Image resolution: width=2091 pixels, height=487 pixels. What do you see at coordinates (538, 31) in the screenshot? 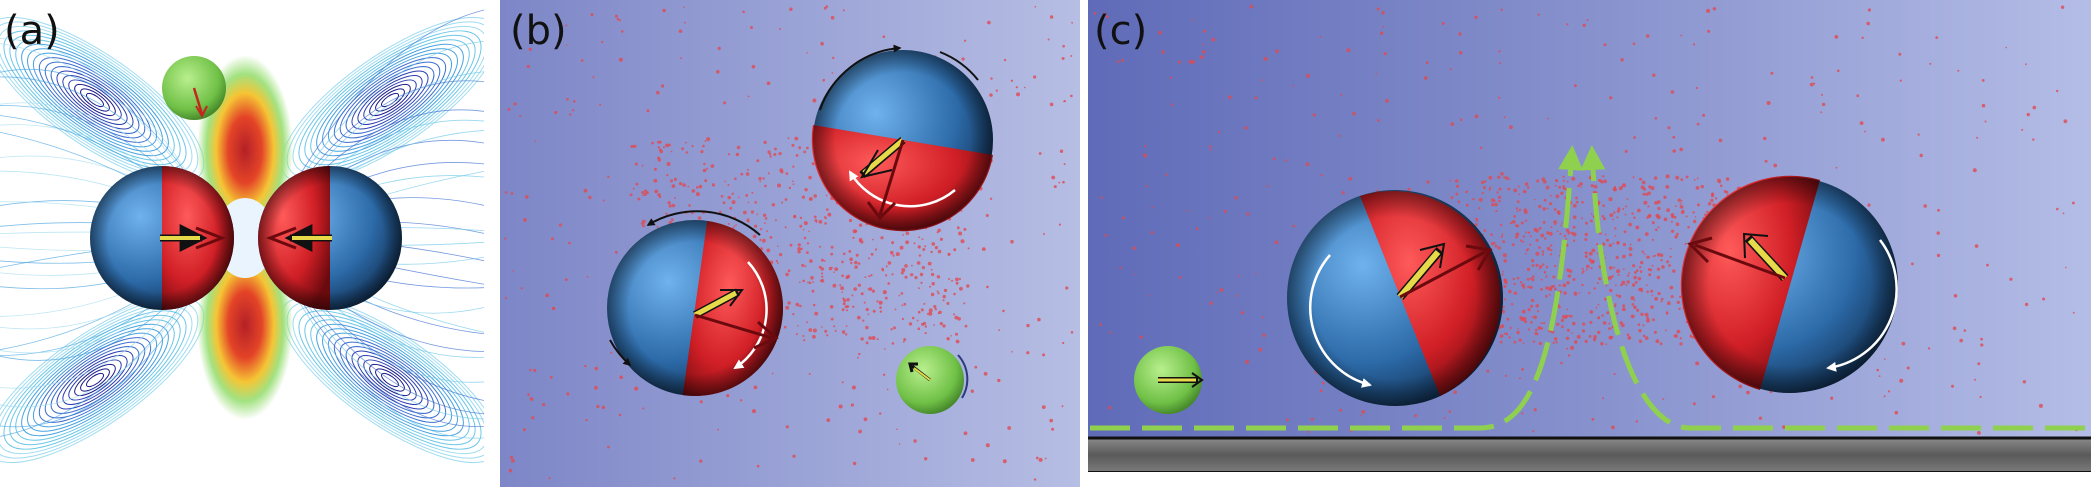
I see `panel-b-label: (b)` at bounding box center [538, 31].